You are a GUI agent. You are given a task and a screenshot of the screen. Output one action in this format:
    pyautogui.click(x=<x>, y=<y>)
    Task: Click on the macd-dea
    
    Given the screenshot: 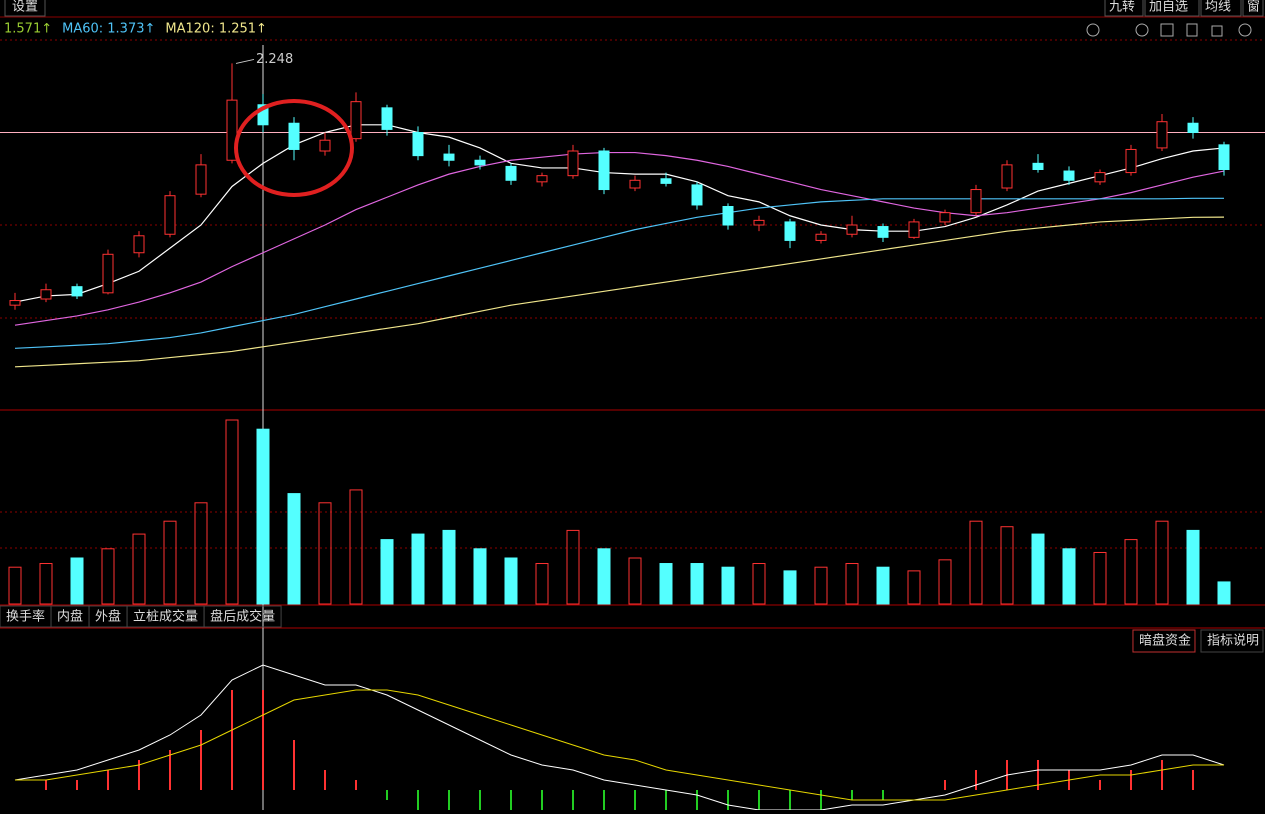 What is the action you would take?
    pyautogui.click(x=619, y=745)
    